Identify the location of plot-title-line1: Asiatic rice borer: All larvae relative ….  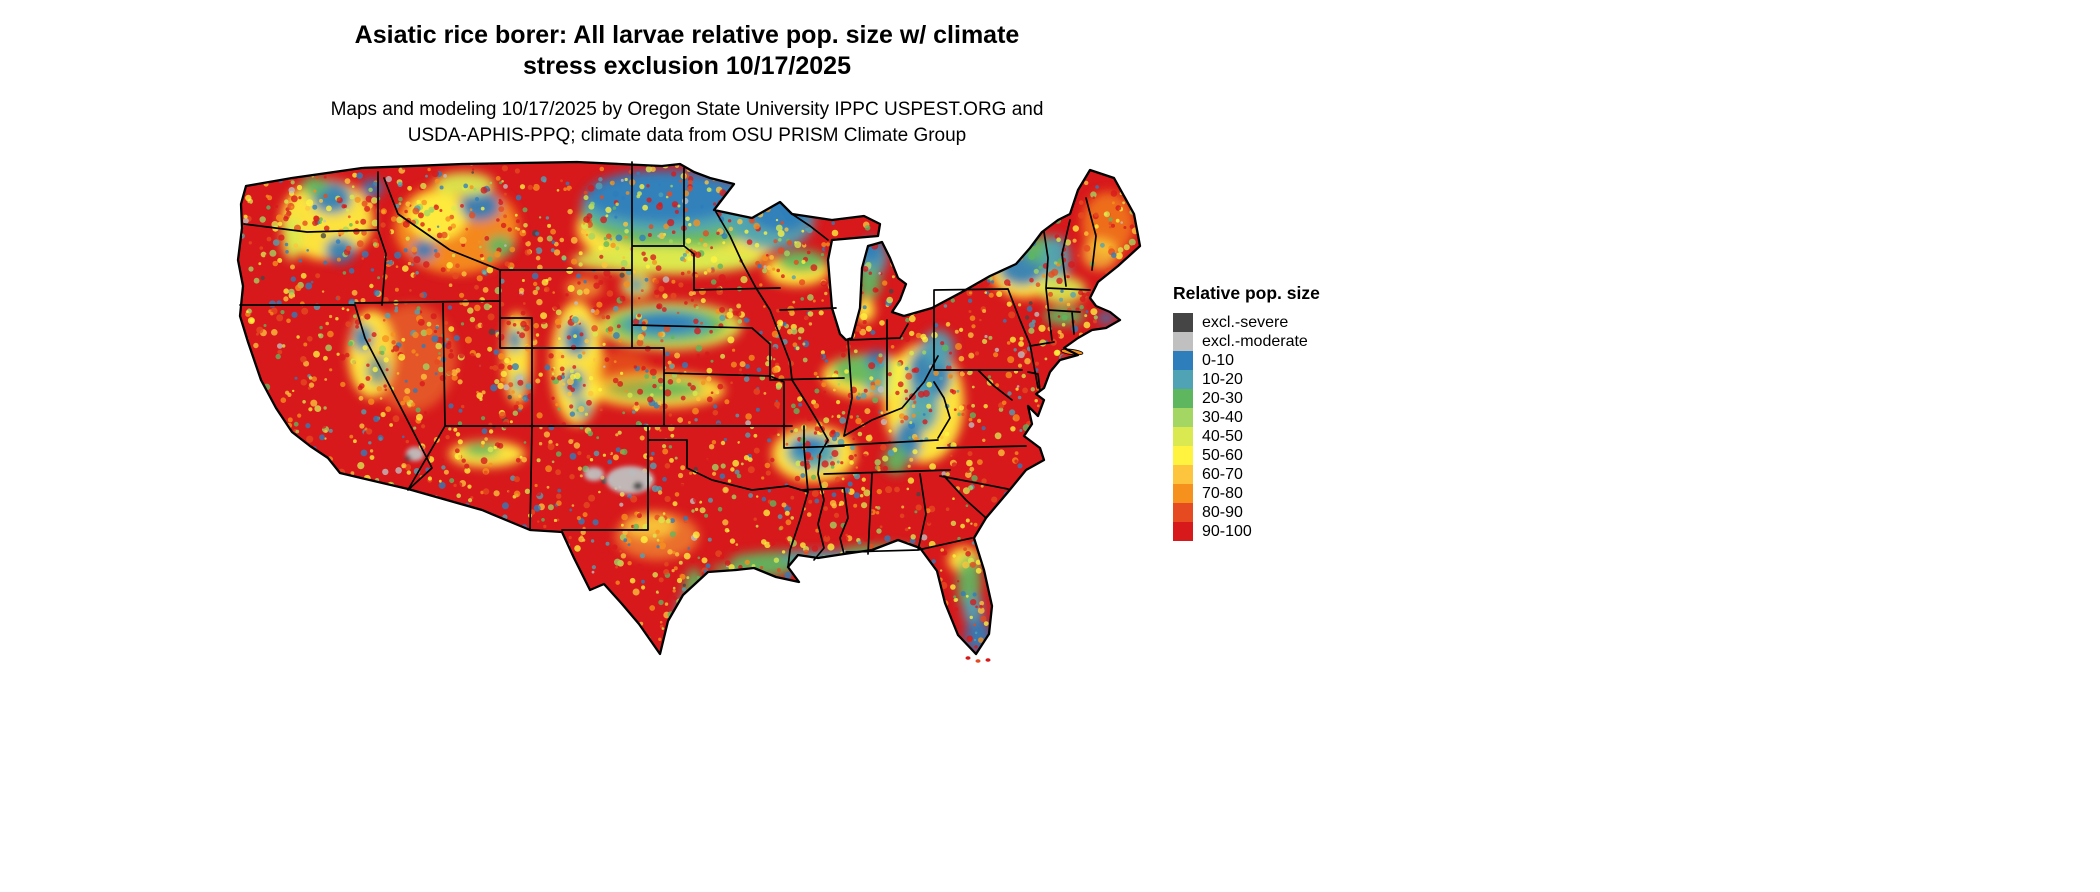
(687, 35).